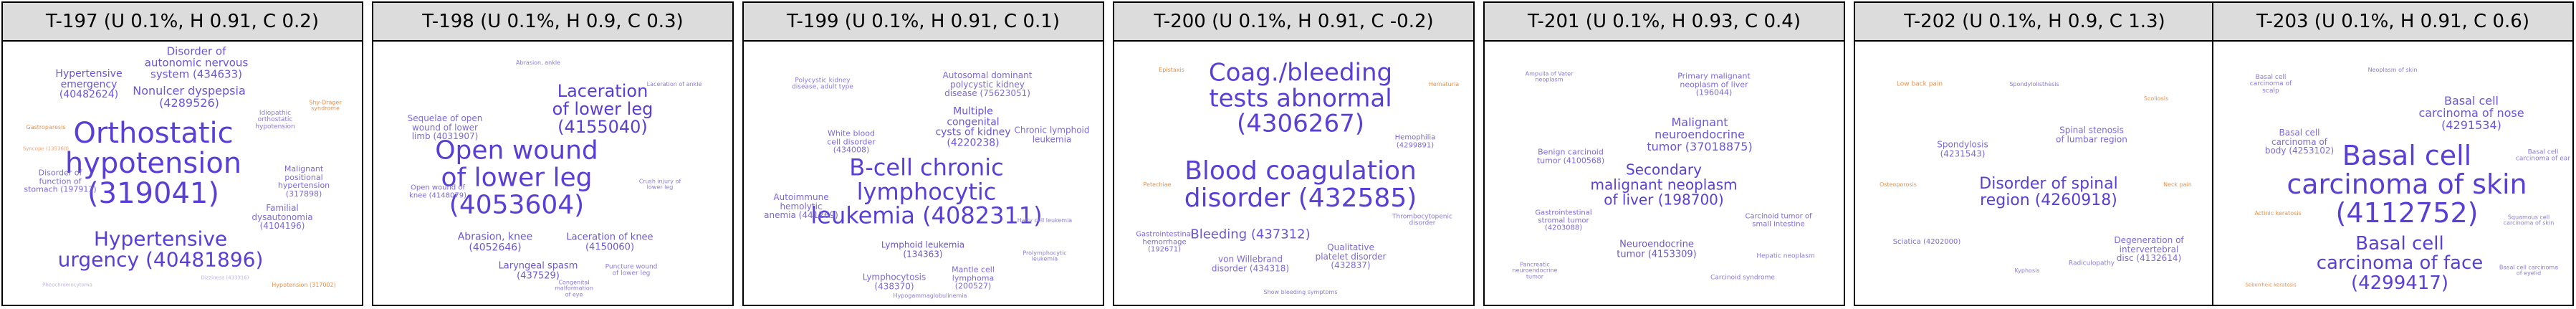 Image resolution: width=2576 pixels, height=309 pixels. Describe the element at coordinates (1045, 220) in the screenshot. I see `cloud-term: Hairy cell leukemia` at that location.